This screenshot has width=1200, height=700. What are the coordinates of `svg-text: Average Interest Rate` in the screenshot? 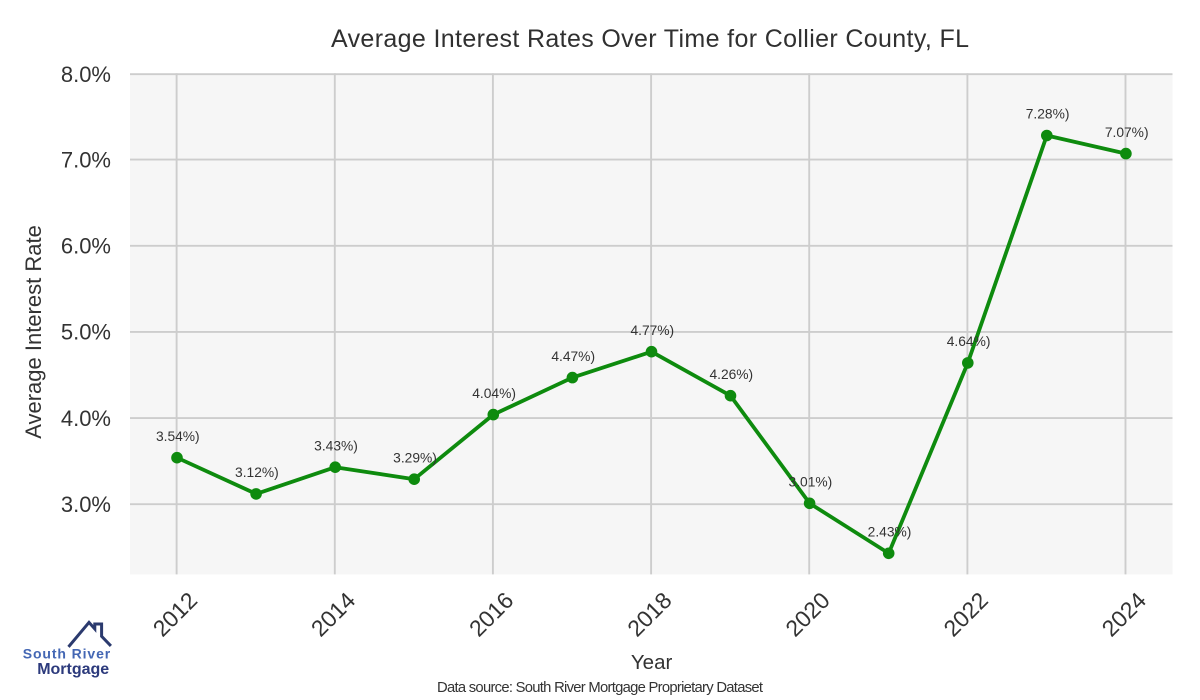 It's located at (33, 332).